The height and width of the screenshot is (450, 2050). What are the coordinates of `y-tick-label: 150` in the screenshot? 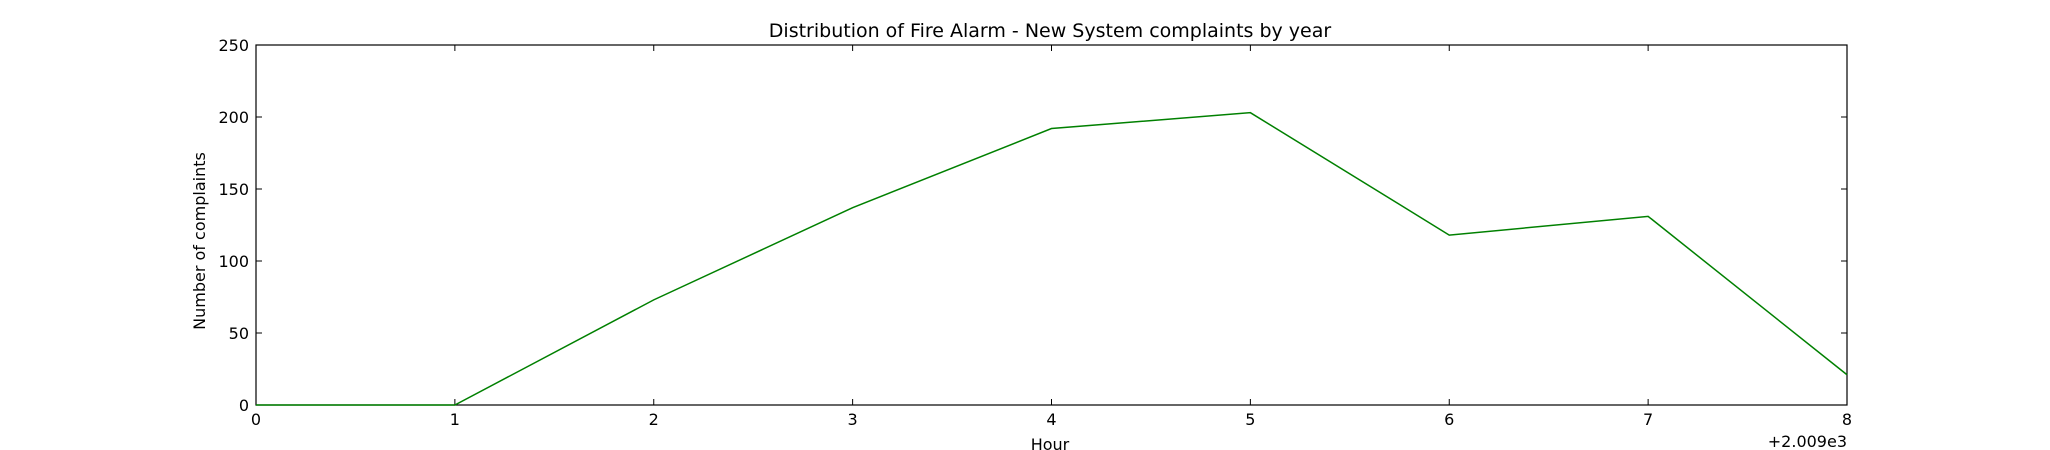 It's located at (233, 189).